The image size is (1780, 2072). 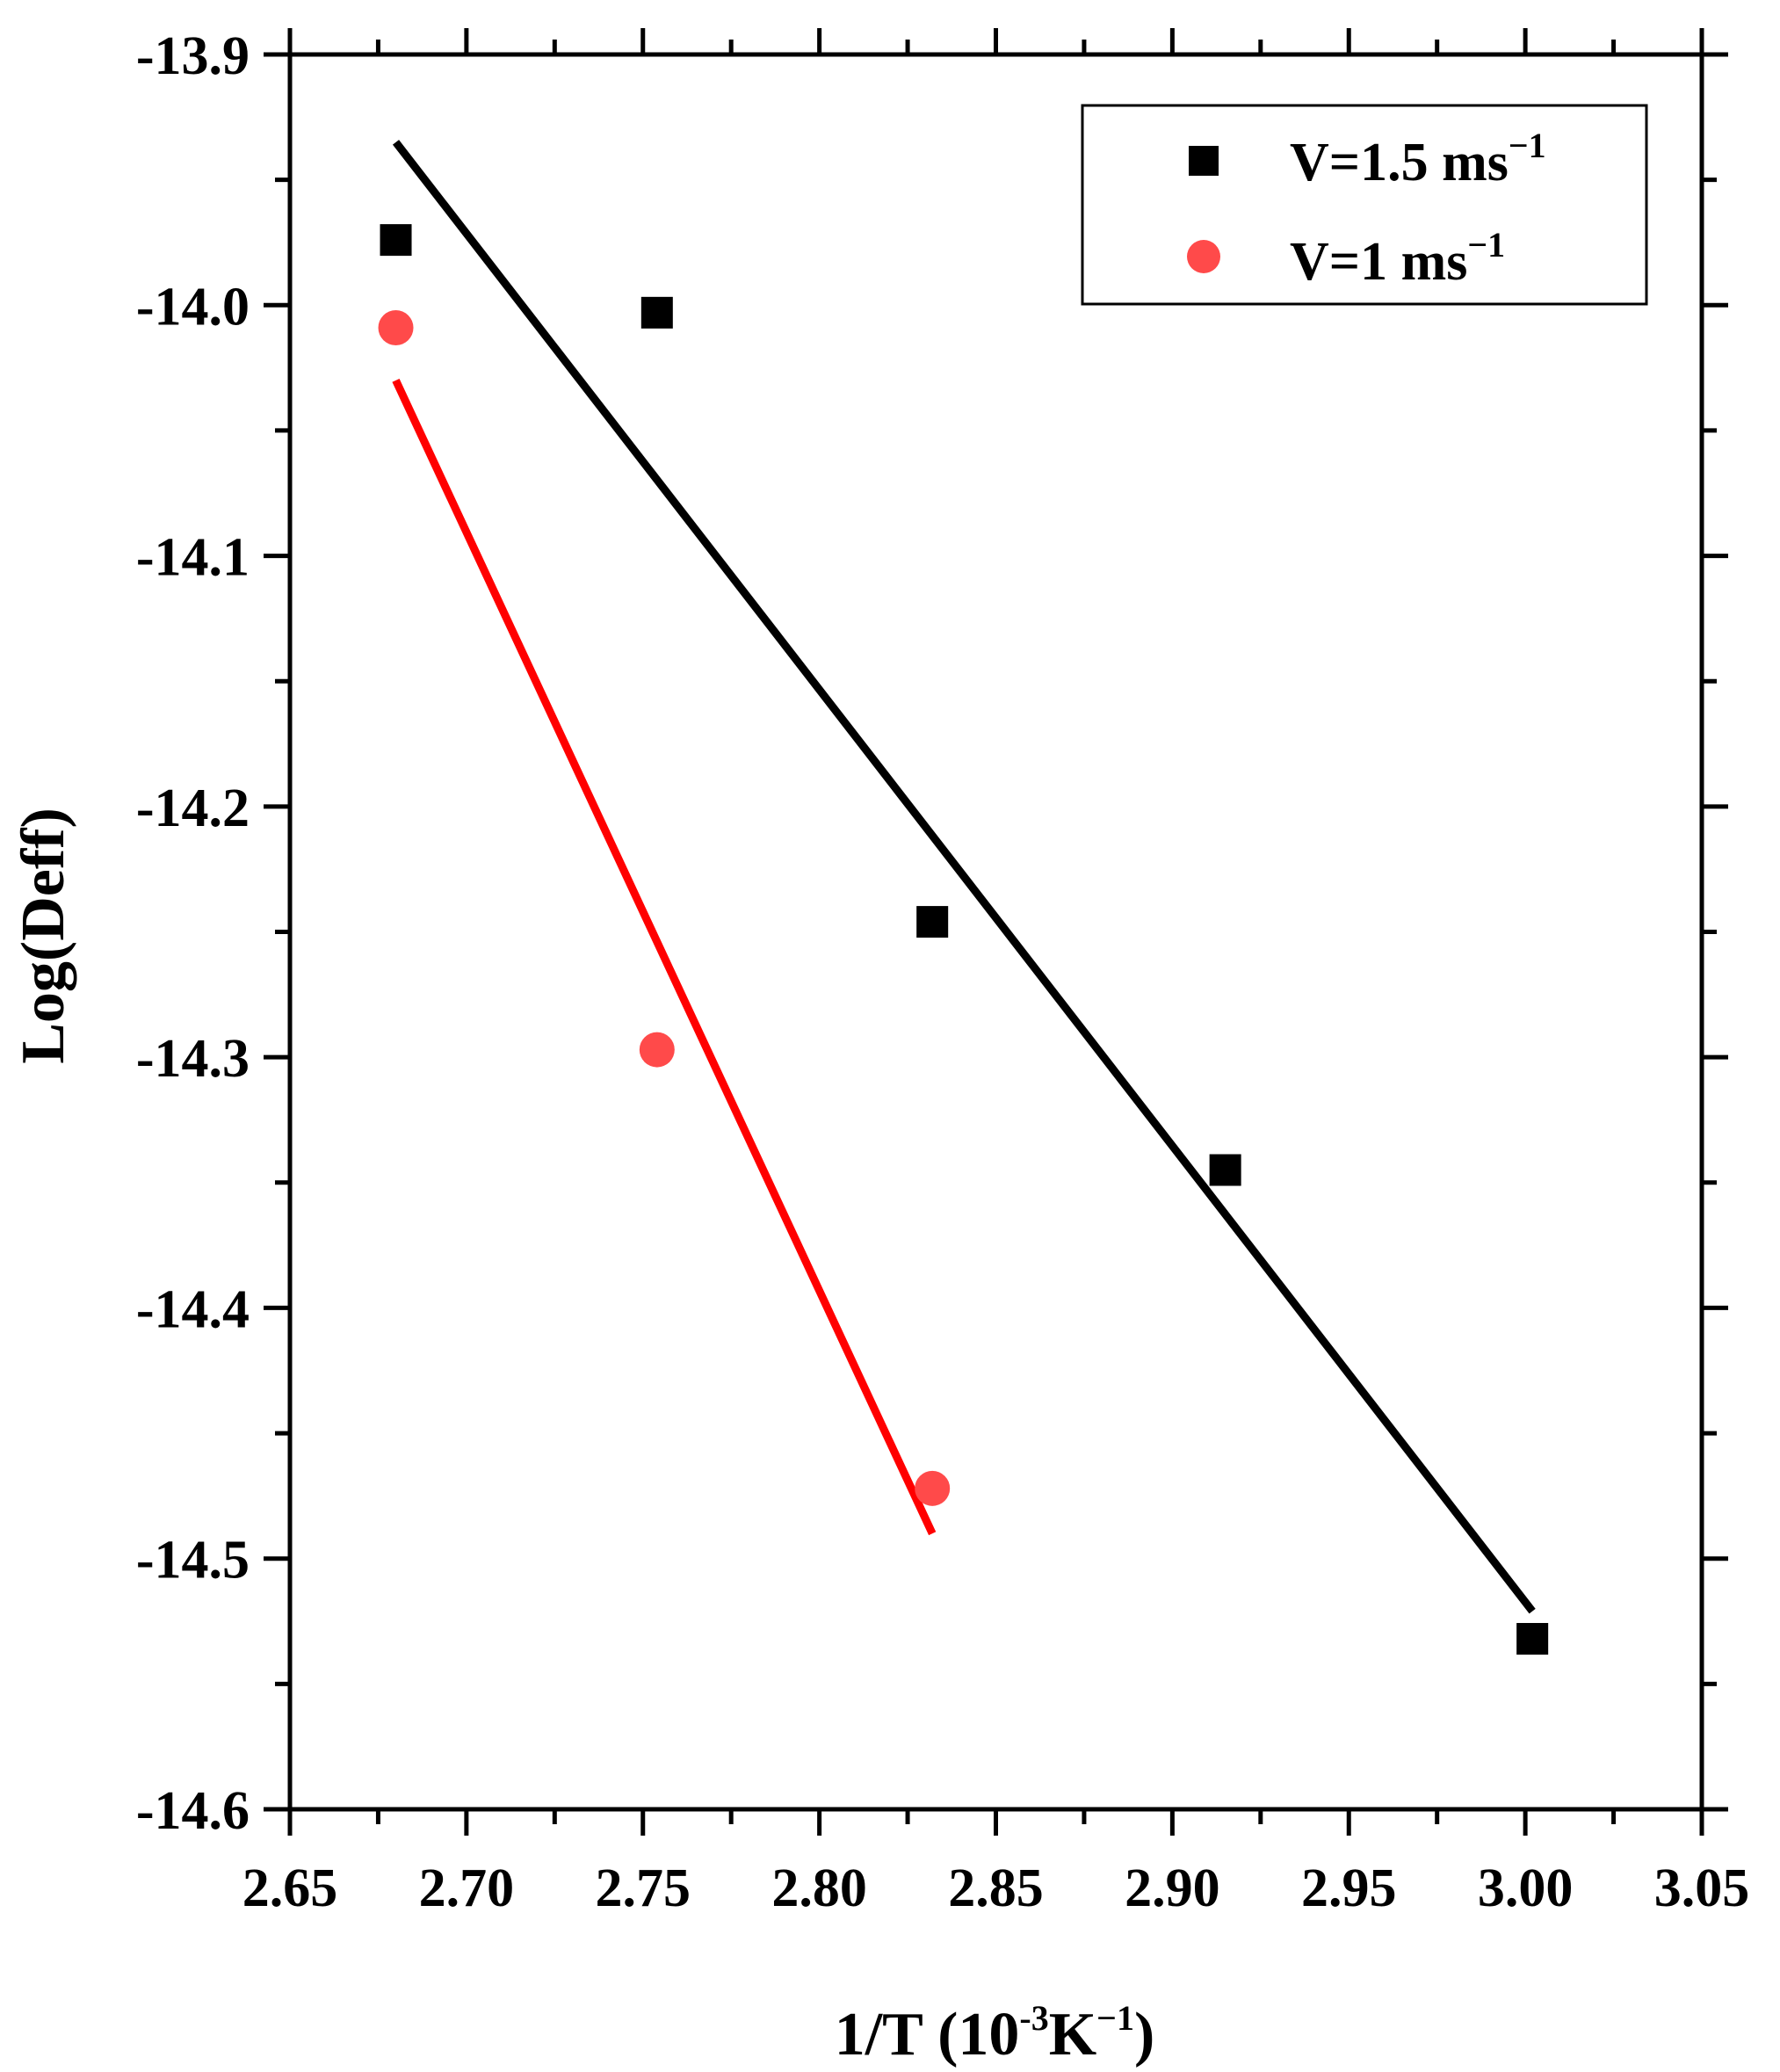 I want to click on legend-box, so click(x=1364, y=205).